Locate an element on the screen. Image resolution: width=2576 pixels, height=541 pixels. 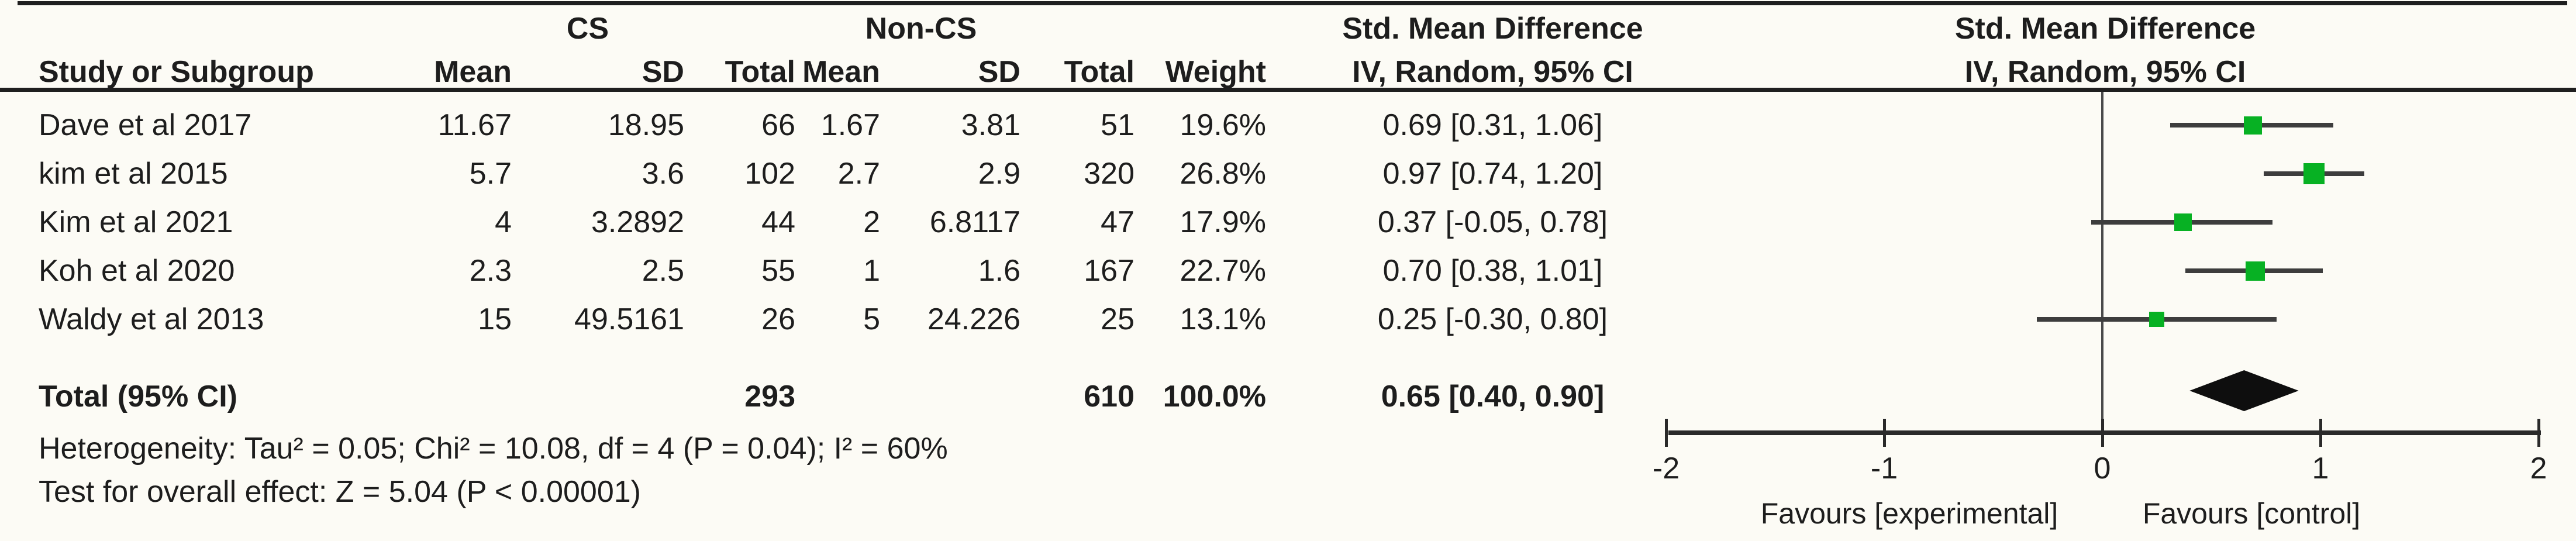
col-header-weight: Weight is located at coordinates (1215, 72).